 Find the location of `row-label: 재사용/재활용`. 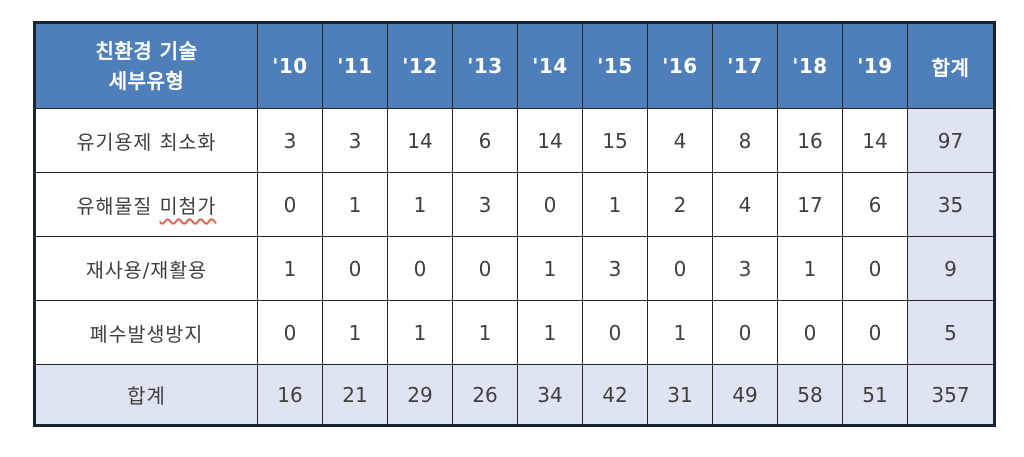

row-label: 재사용/재활용 is located at coordinates (146, 268).